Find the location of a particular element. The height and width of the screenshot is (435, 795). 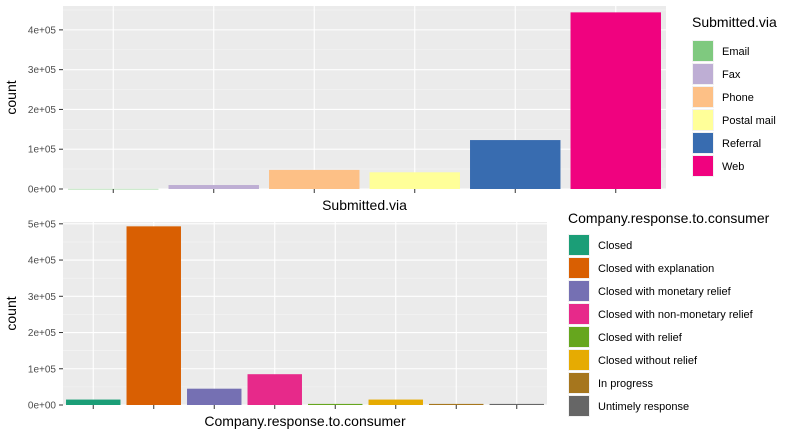

bar-closed-without-relief is located at coordinates (395, 402).